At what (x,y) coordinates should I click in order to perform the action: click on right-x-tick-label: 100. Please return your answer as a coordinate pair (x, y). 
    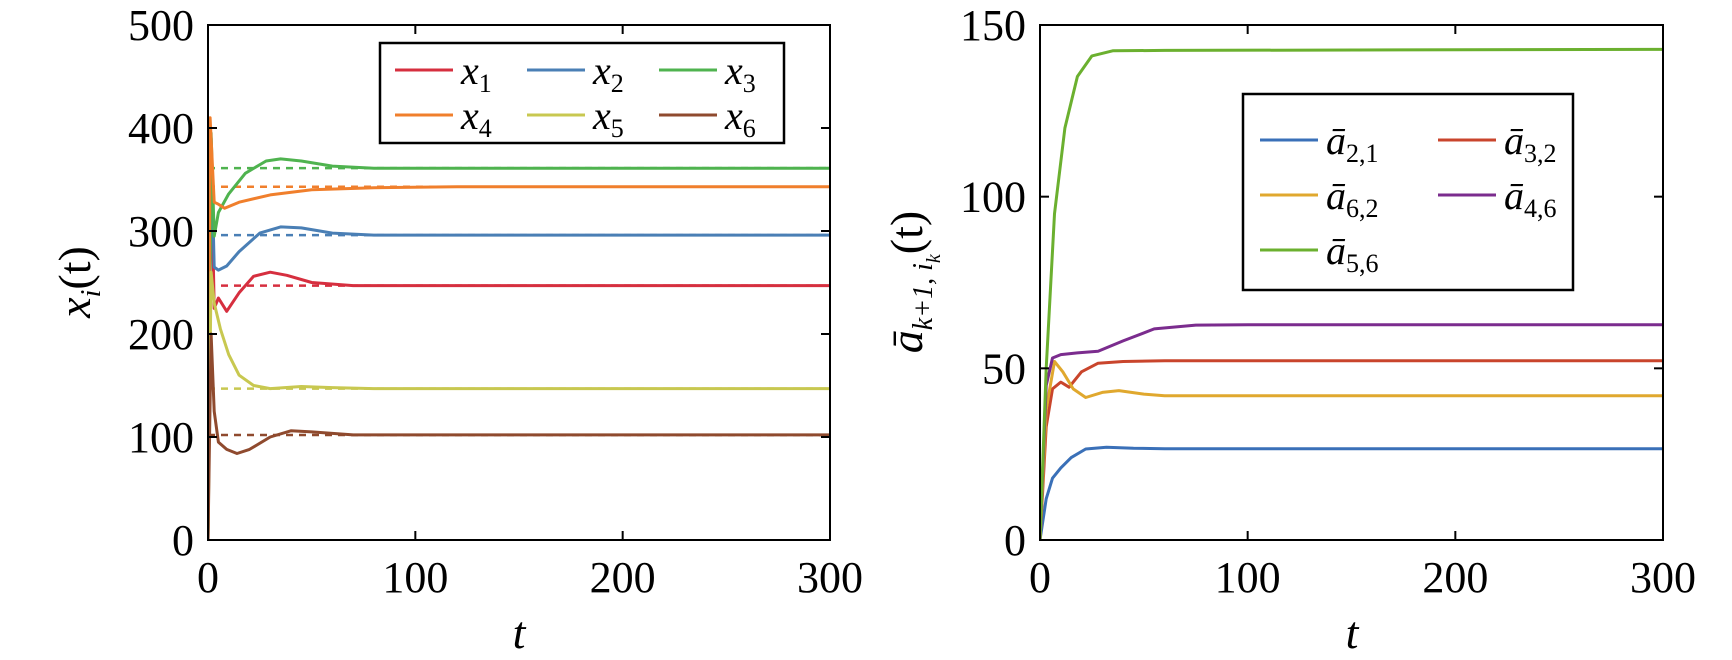
    Looking at the image, I should click on (1248, 577).